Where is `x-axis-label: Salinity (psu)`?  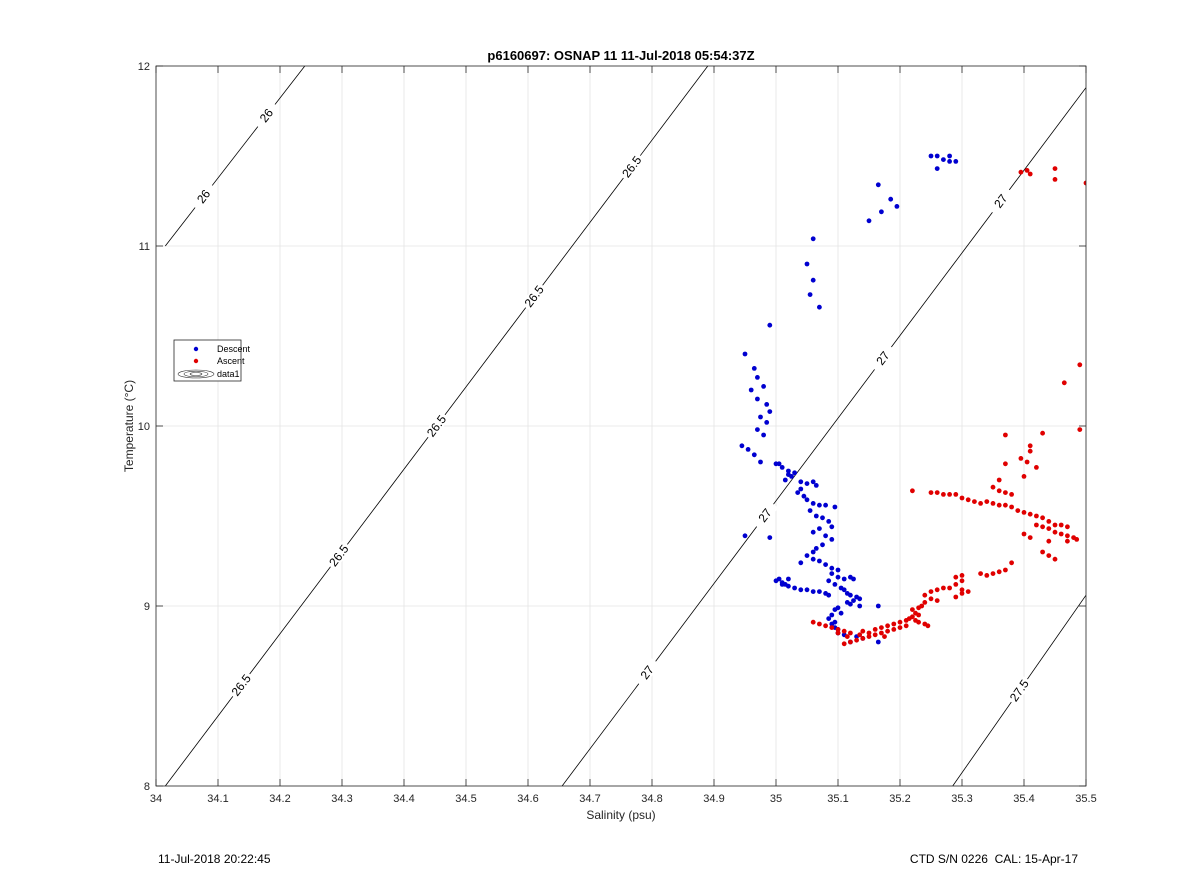 x-axis-label: Salinity (psu) is located at coordinates (620, 815).